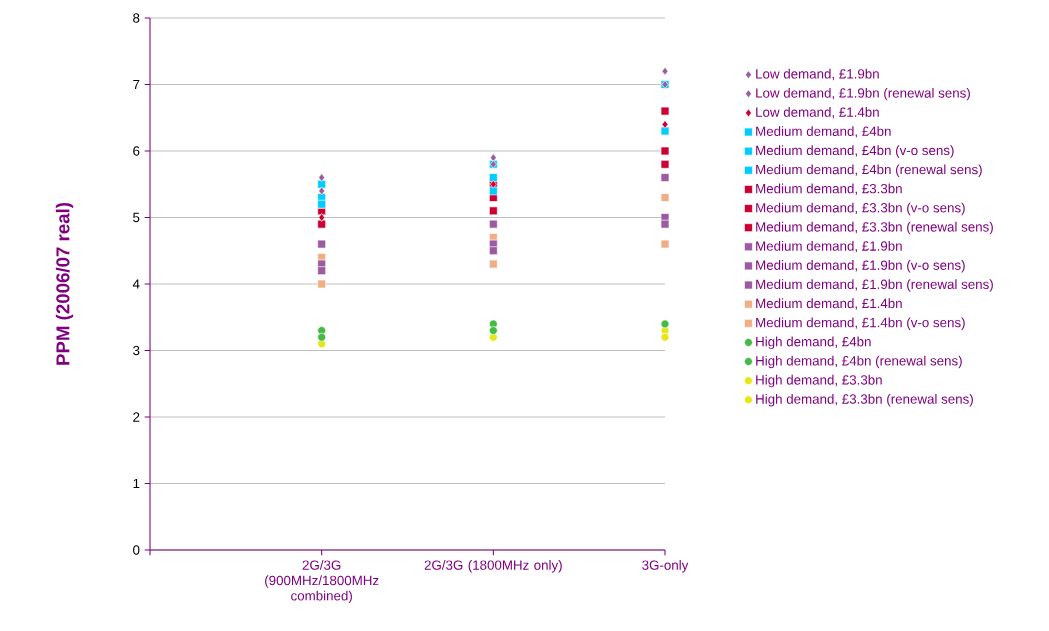  Describe the element at coordinates (829, 304) in the screenshot. I see `legend-label: Medium demand, £1.4bn` at that location.